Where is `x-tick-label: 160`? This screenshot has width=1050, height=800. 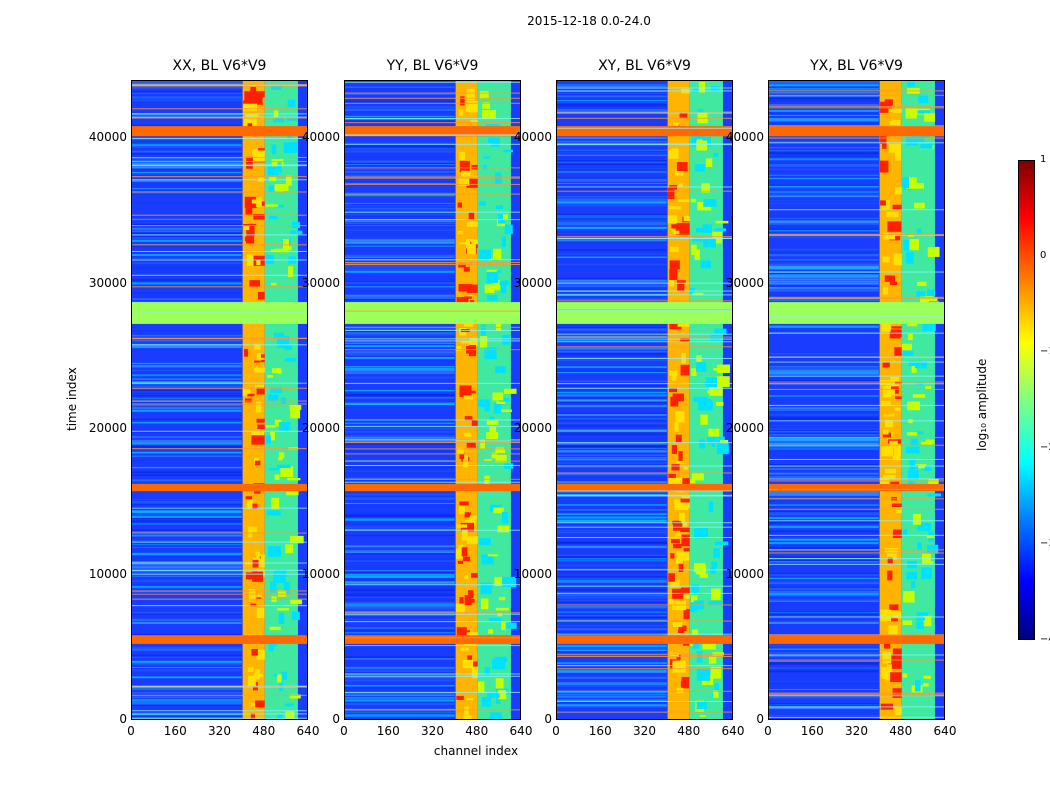
x-tick-label: 160 is located at coordinates (600, 731).